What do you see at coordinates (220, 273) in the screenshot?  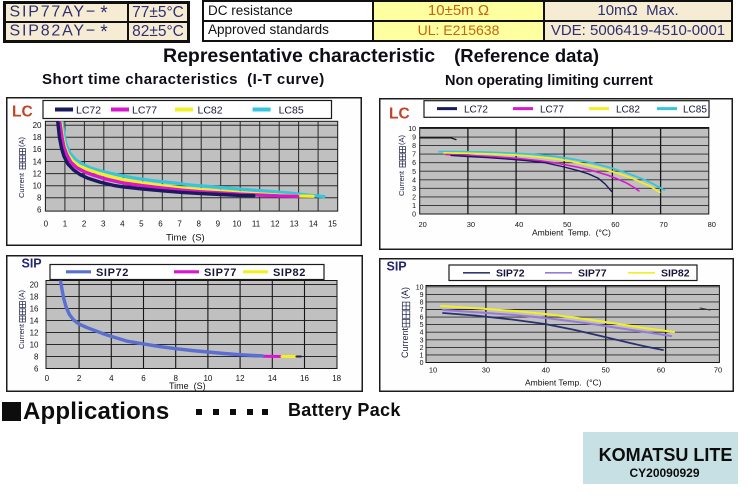 I see `svg-text: SIP77` at bounding box center [220, 273].